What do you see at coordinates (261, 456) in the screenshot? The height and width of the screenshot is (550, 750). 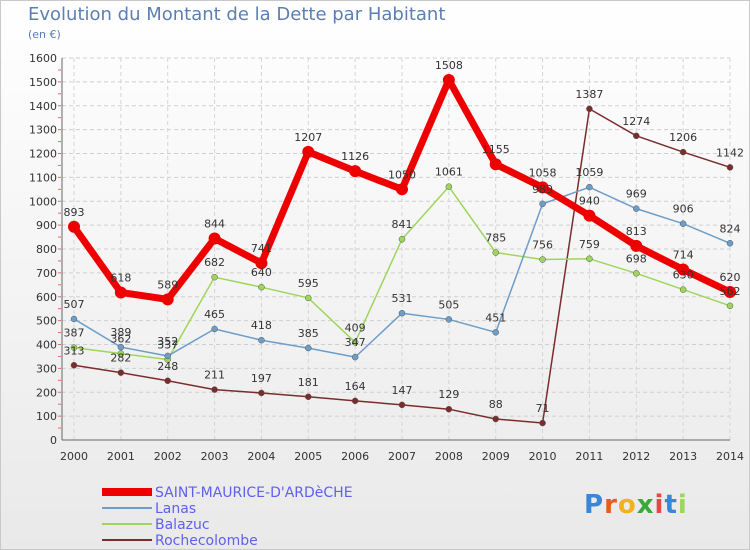 I see `x-tick-label: 2004` at bounding box center [261, 456].